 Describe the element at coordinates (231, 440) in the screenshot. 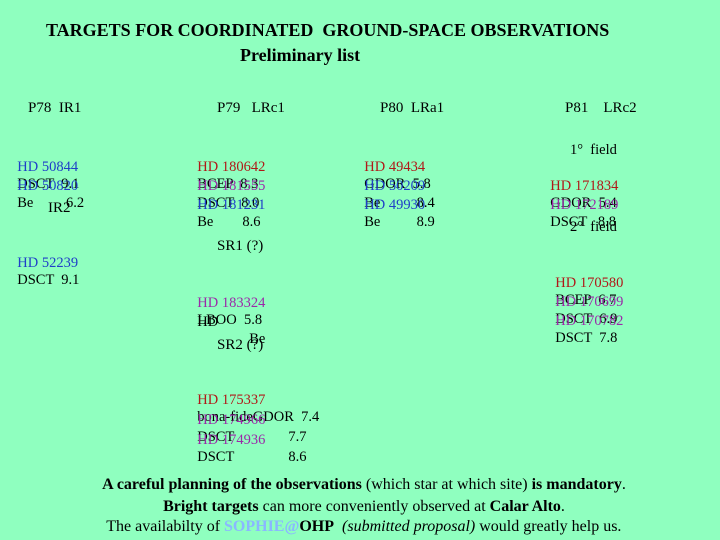

I see `star-id: HD 174936` at that location.